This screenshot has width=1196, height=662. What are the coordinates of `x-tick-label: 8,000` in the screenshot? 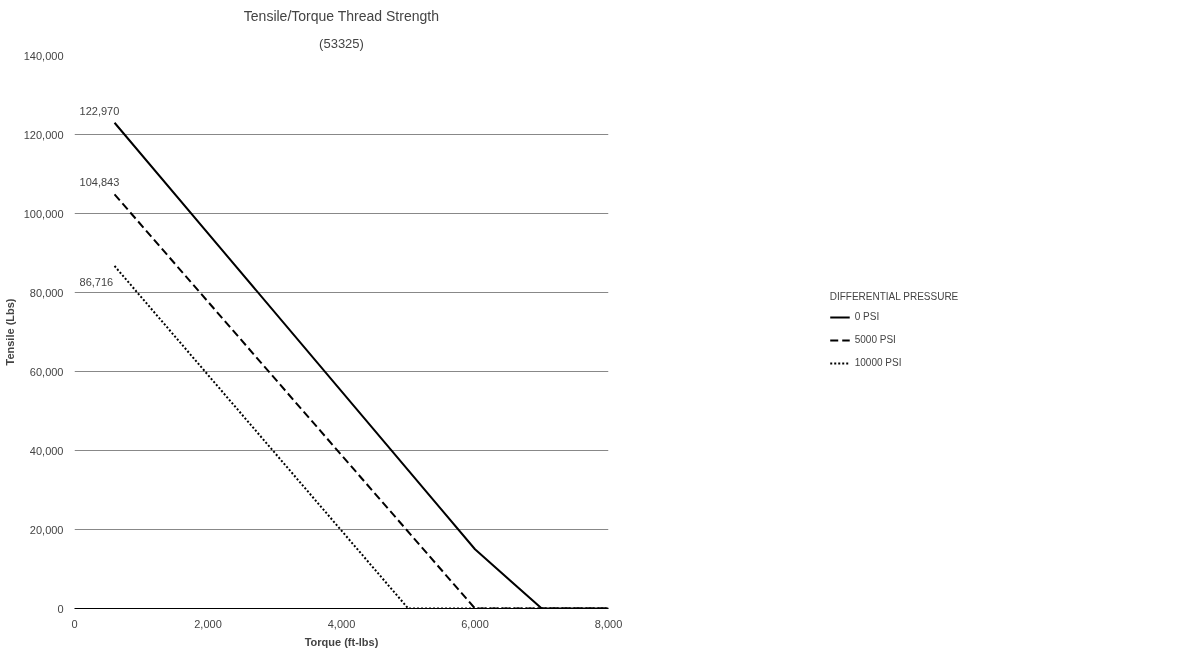 It's located at (608, 623).